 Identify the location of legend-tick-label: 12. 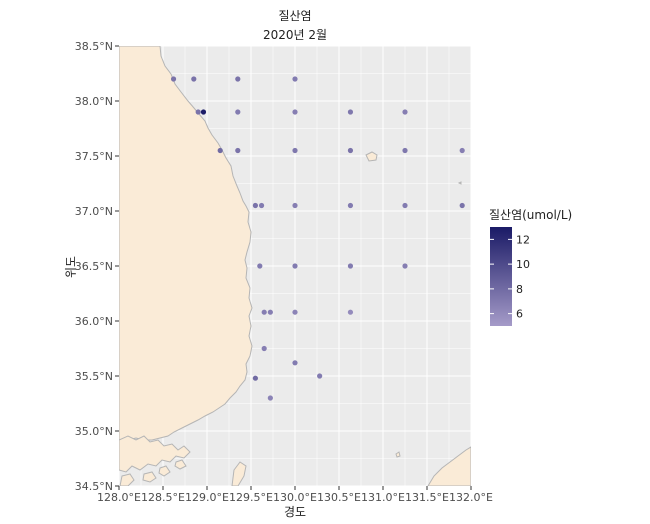
(523, 239).